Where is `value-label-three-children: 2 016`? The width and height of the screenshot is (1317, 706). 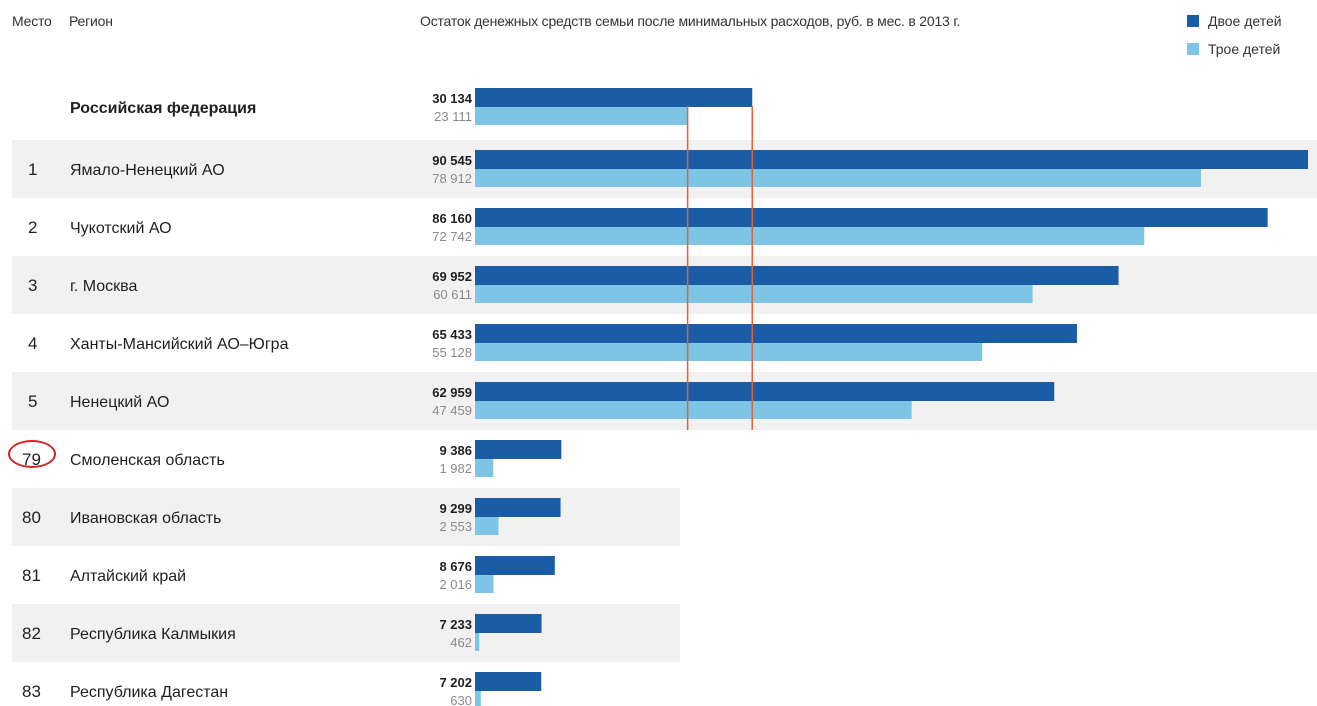 value-label-three-children: 2 016 is located at coordinates (455, 584).